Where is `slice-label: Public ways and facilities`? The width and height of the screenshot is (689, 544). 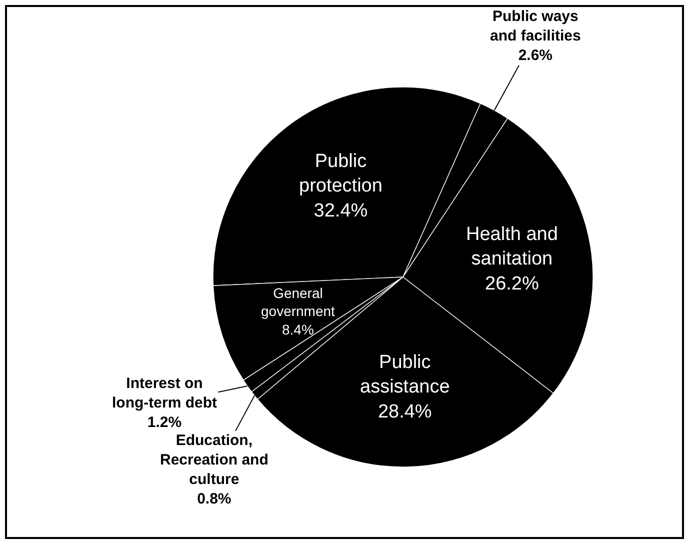 slice-label: Public ways and facilities is located at coordinates (535, 26).